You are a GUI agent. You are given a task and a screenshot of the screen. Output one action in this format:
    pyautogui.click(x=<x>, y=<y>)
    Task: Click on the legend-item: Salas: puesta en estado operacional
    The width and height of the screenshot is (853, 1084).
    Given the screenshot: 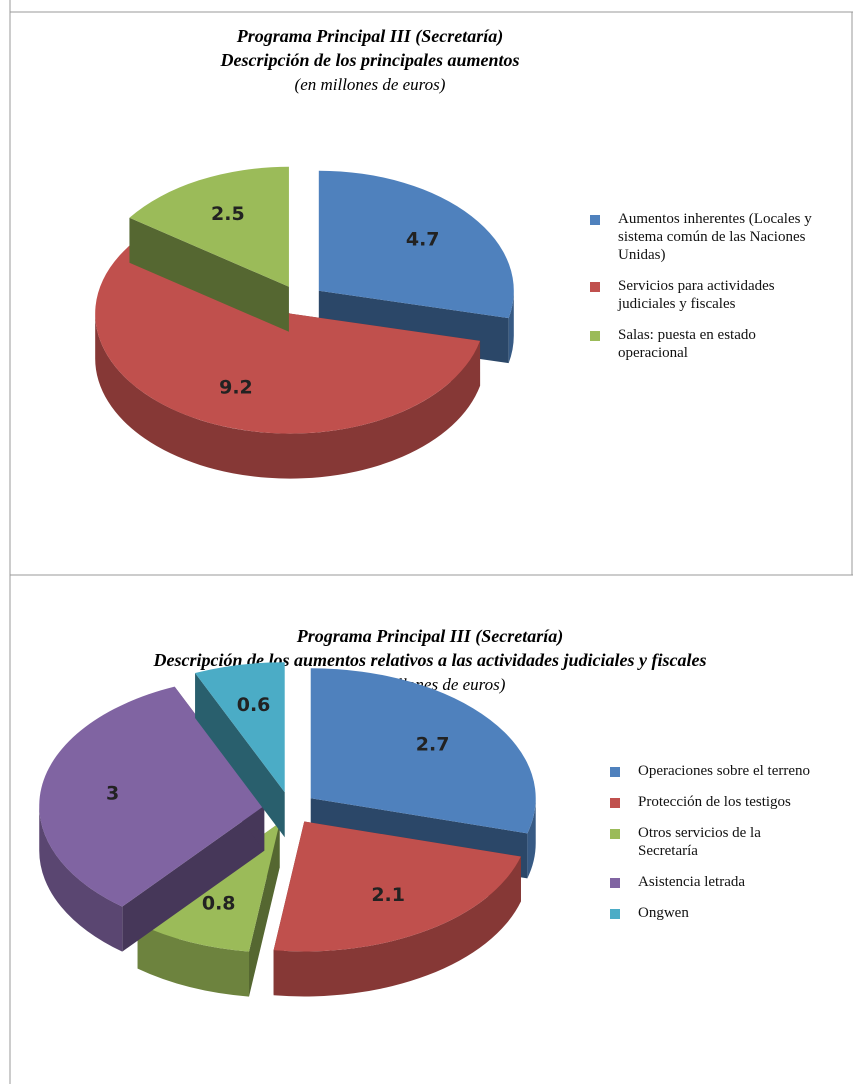 What is the action you would take?
    pyautogui.click(x=705, y=344)
    